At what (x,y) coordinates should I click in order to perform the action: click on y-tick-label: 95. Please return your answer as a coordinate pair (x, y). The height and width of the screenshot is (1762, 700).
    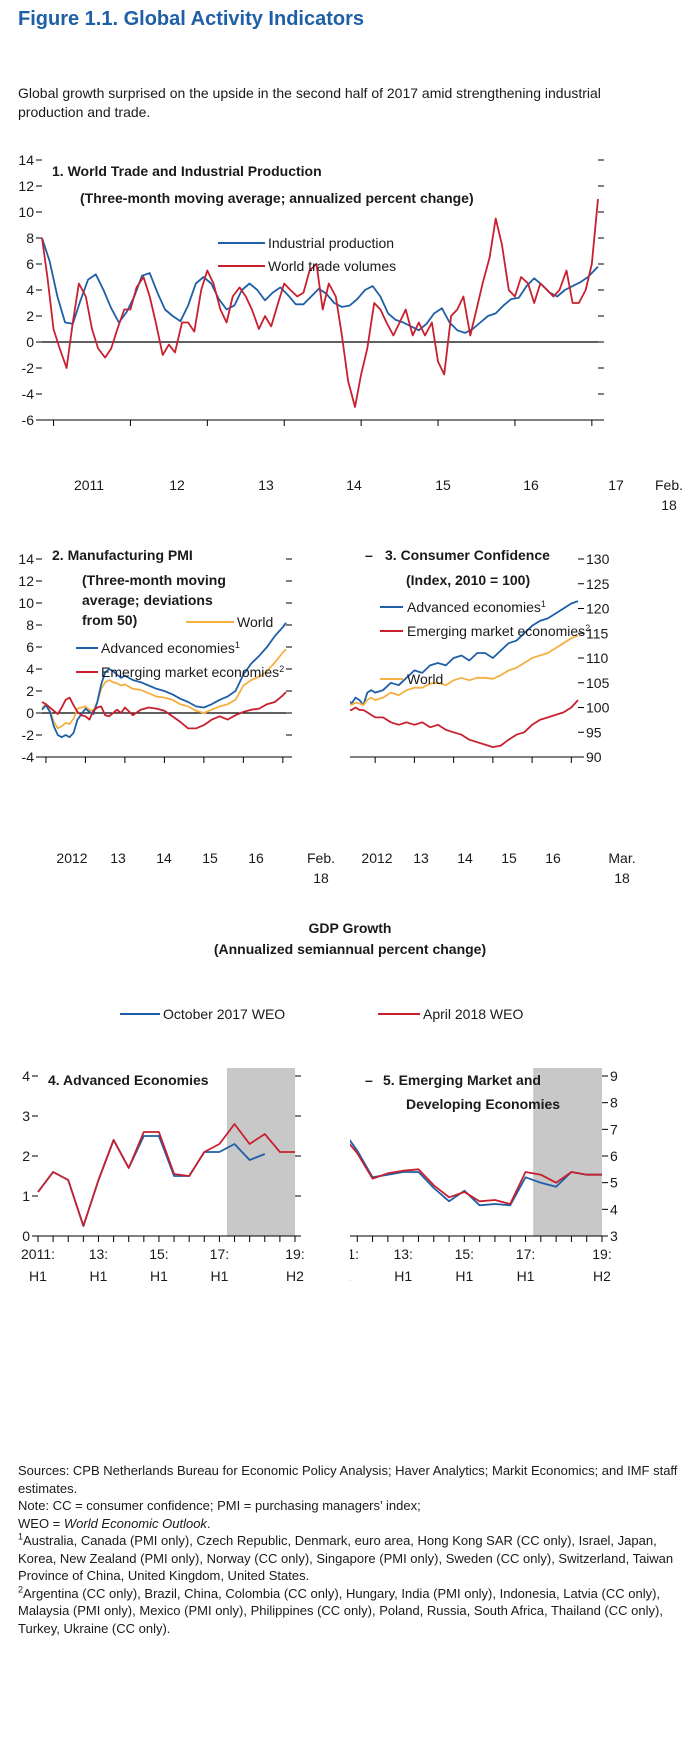
    Looking at the image, I should click on (594, 732).